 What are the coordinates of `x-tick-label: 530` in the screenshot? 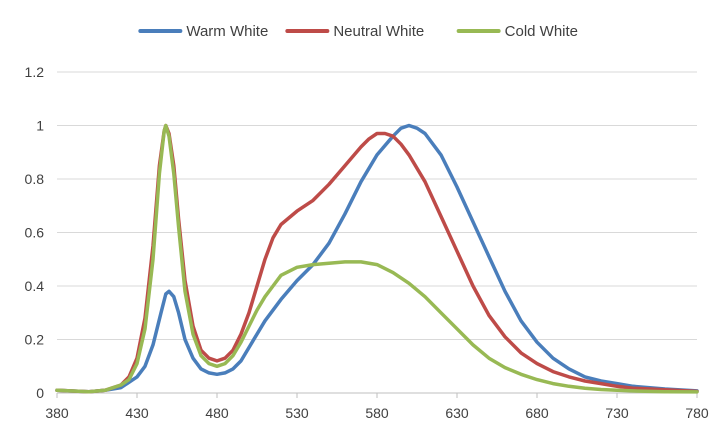 It's located at (297, 413).